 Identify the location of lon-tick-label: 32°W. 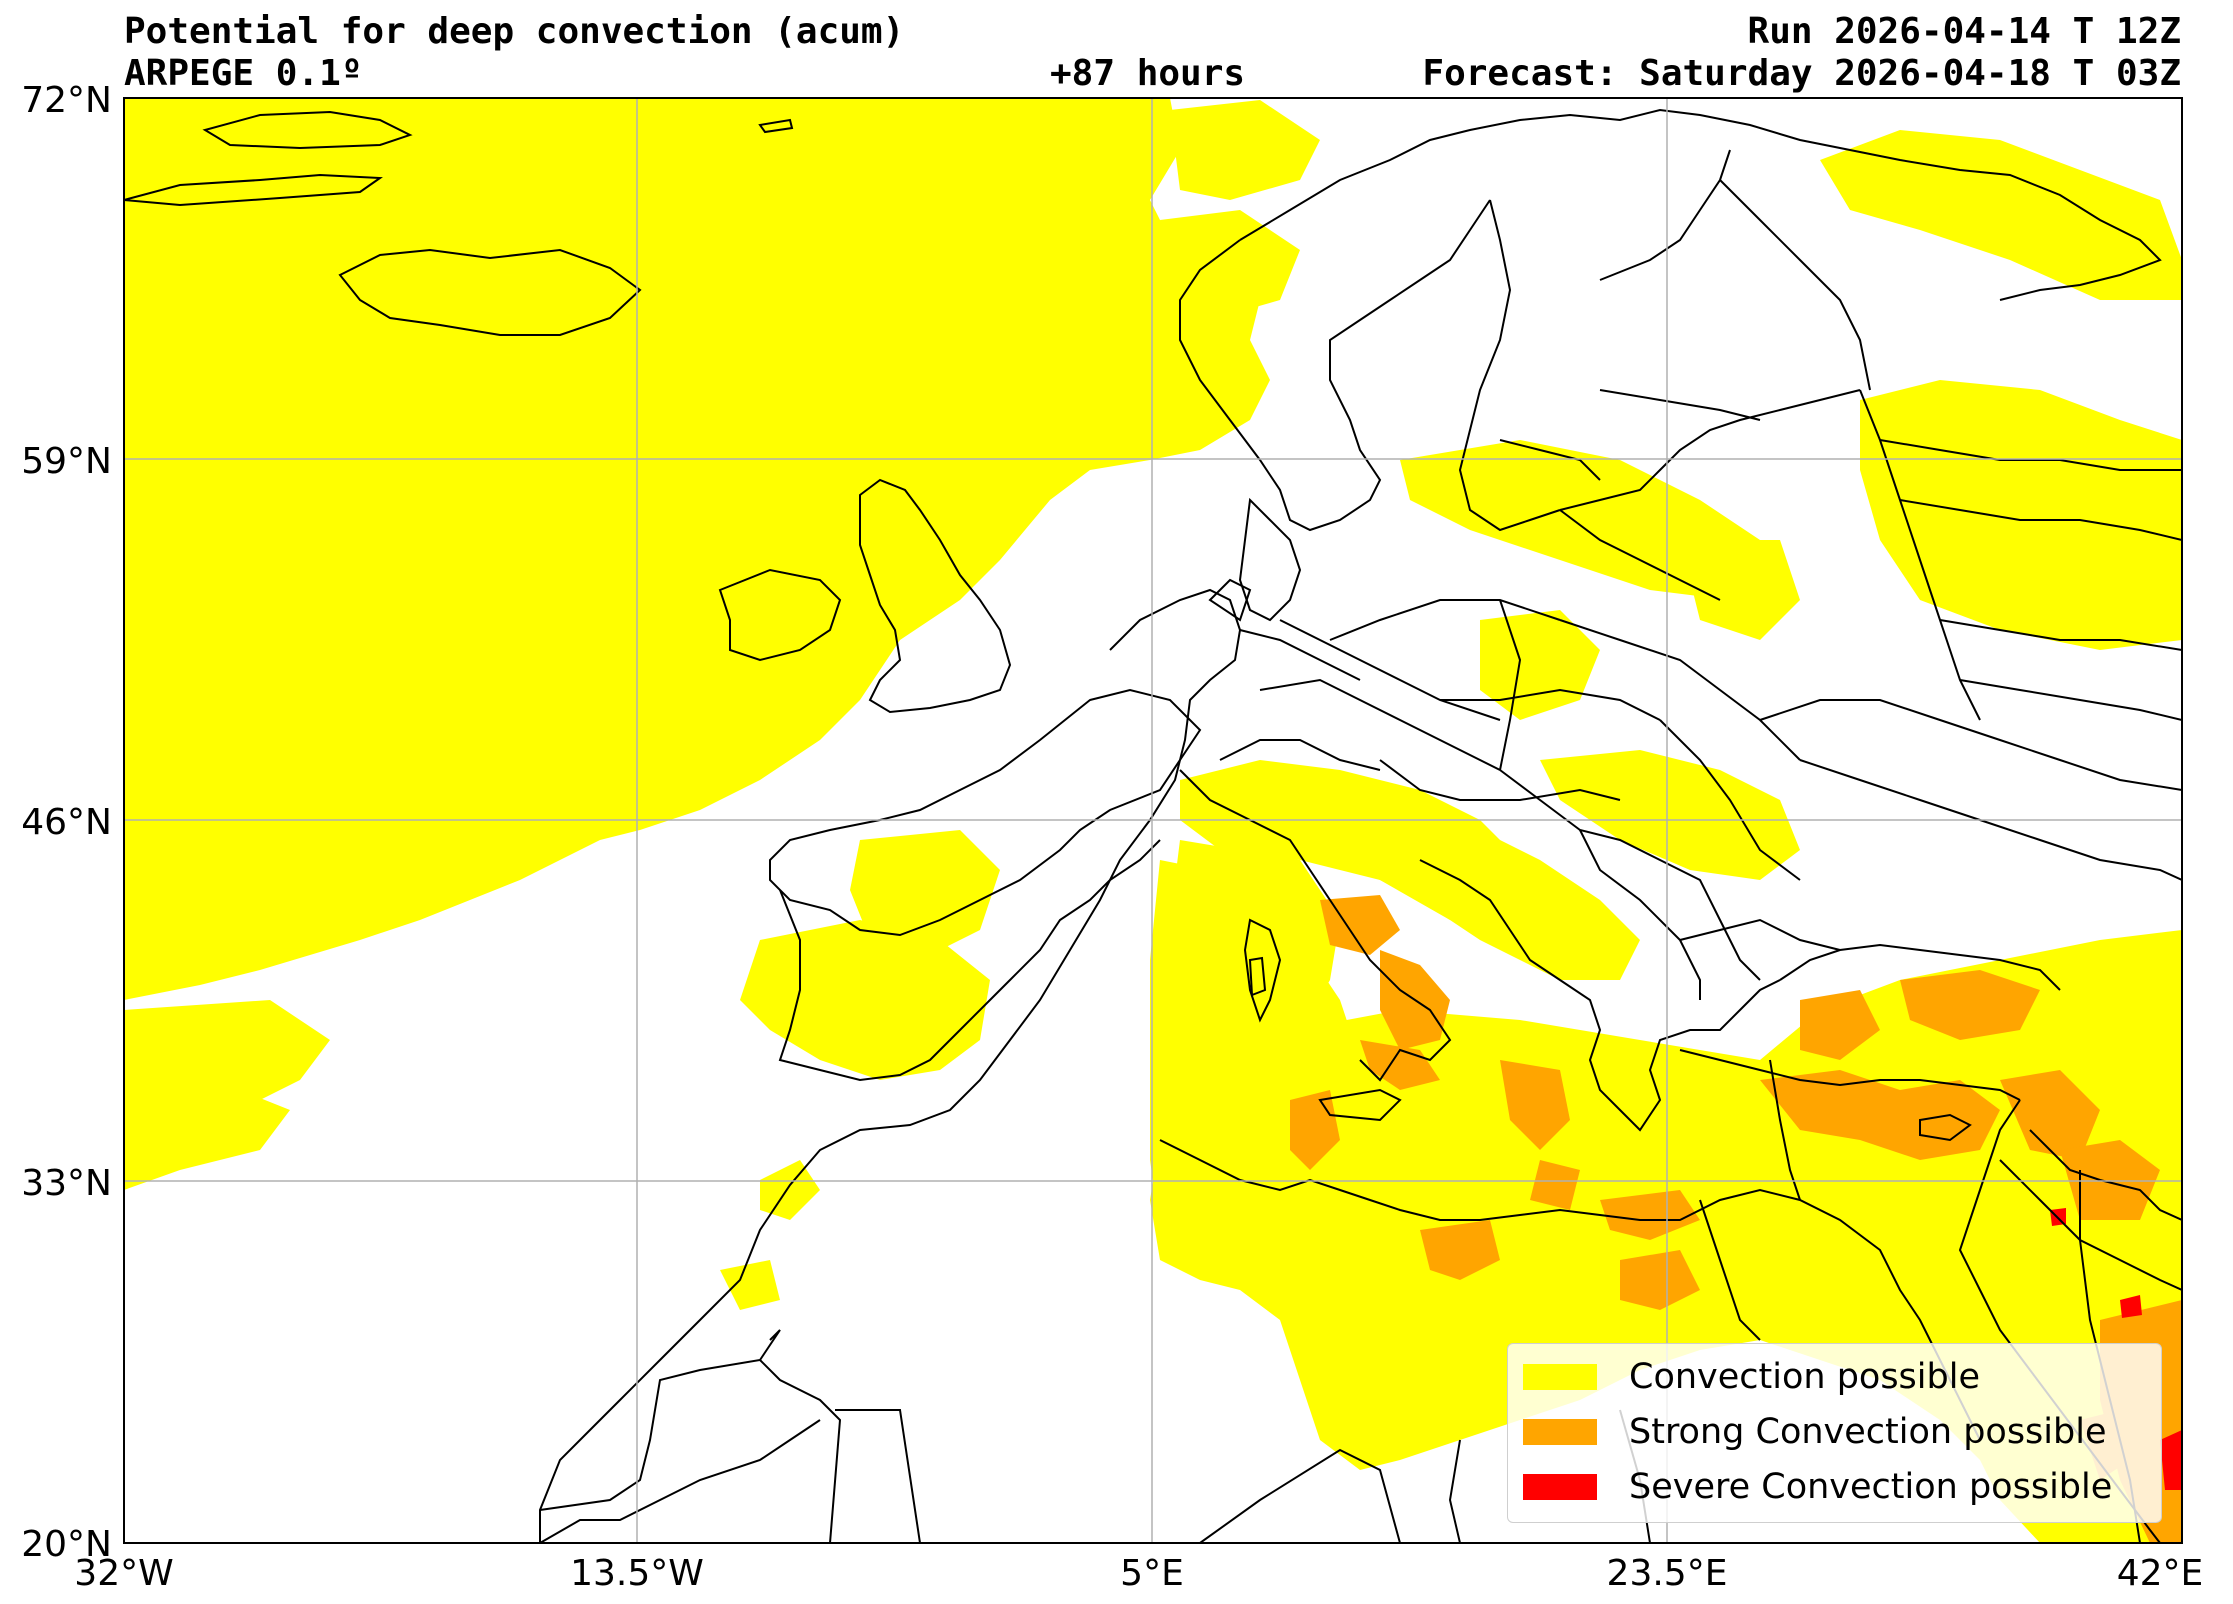
(123, 1573).